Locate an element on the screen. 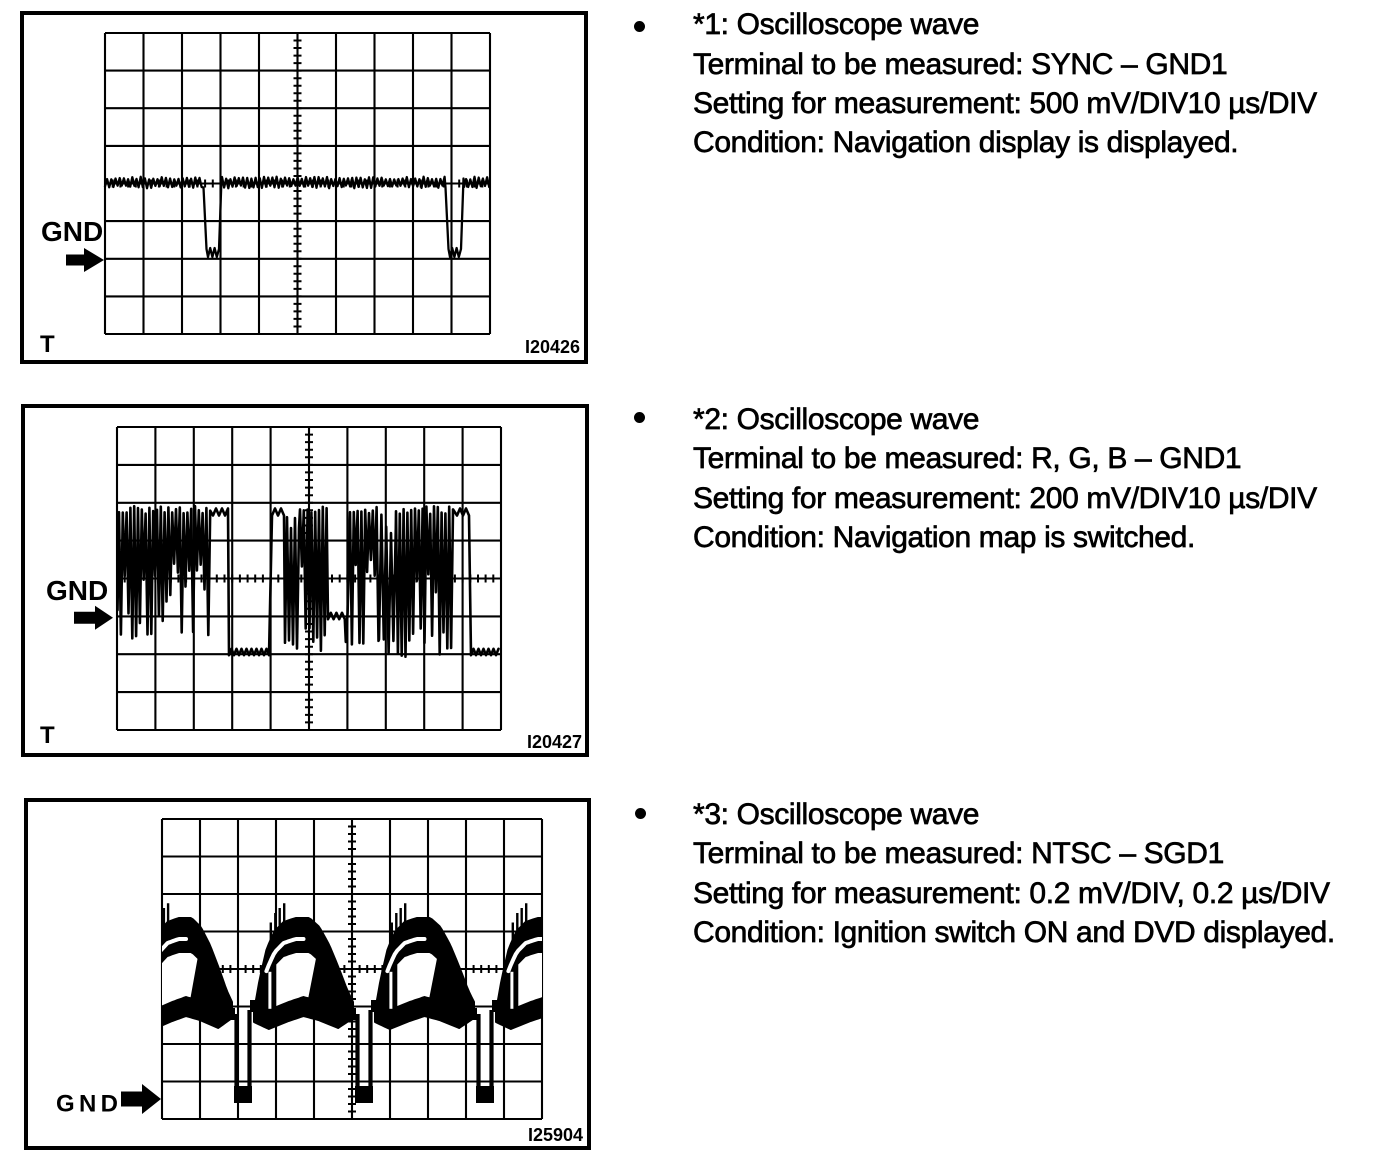  svg-text: I20426 is located at coordinates (552, 347).